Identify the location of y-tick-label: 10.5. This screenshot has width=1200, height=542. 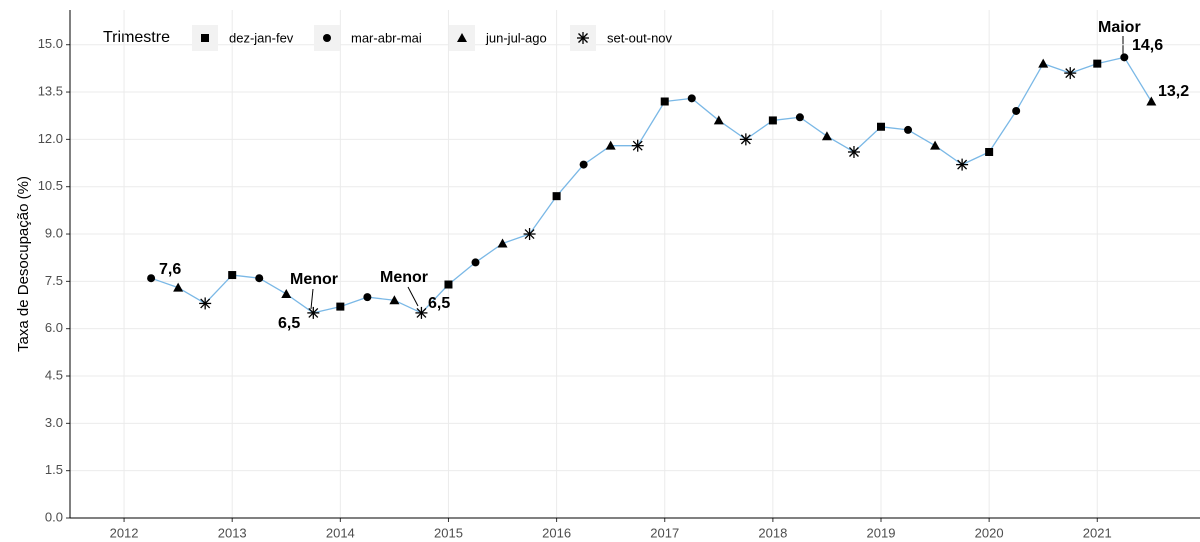
(50, 185).